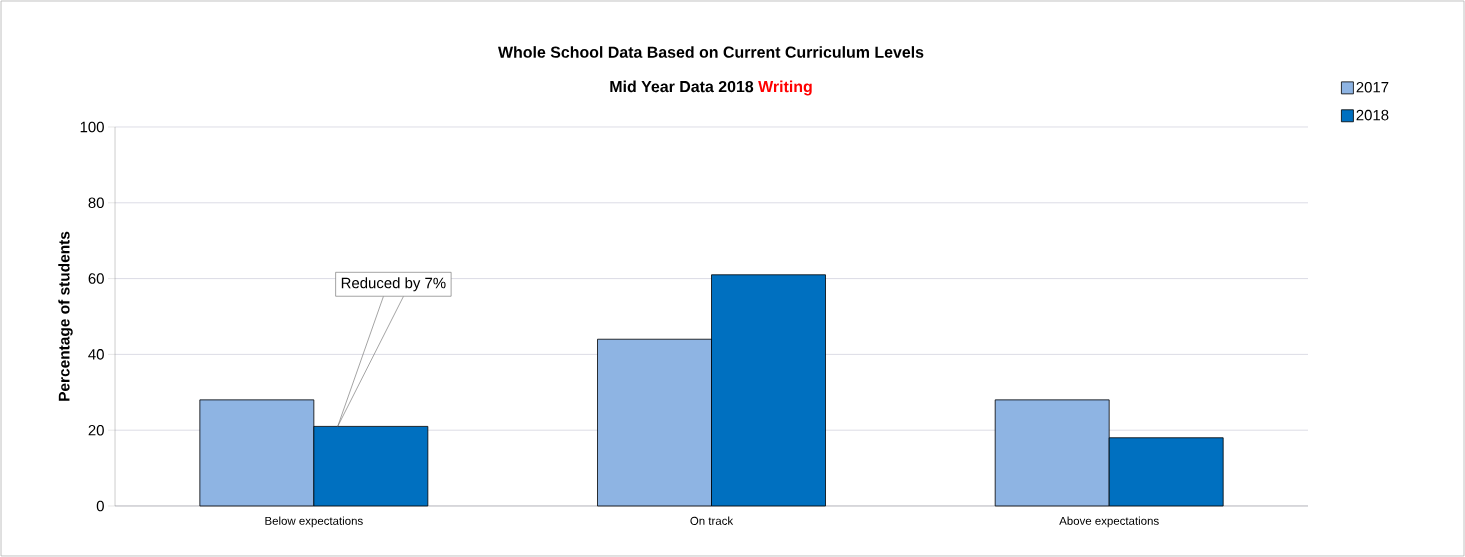  I want to click on chart-title: Whole School Data Based on Current Curriculum Levels, so click(711, 52).